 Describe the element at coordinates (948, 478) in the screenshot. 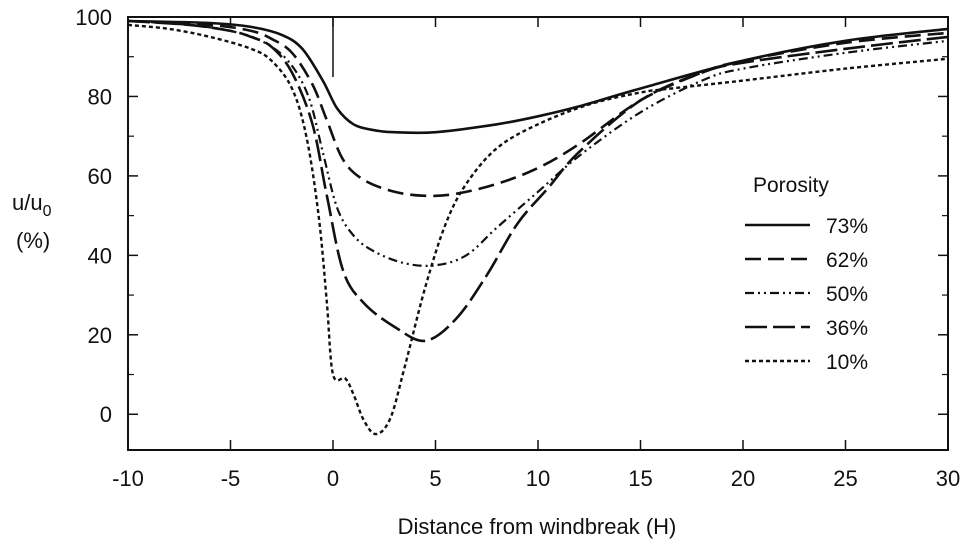

I see `x-tick-label: 30` at that location.